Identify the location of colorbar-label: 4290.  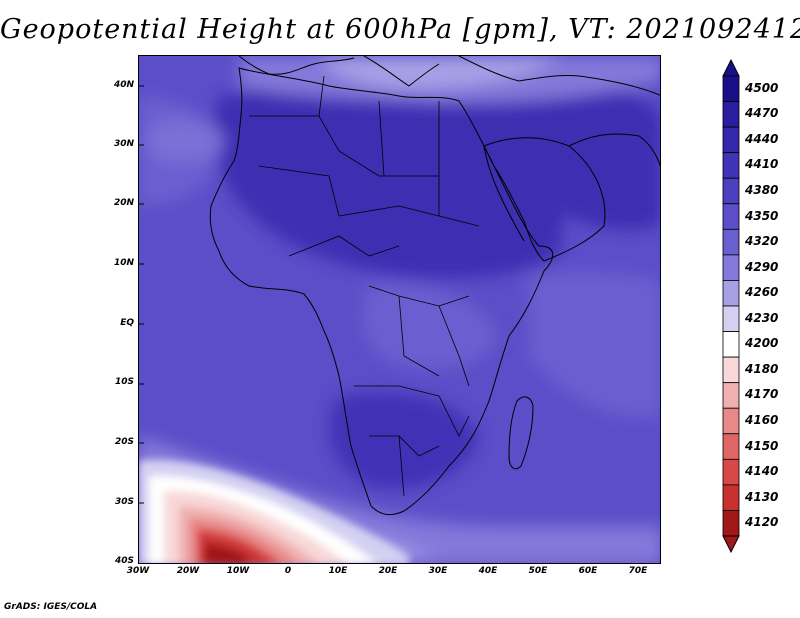
(762, 266).